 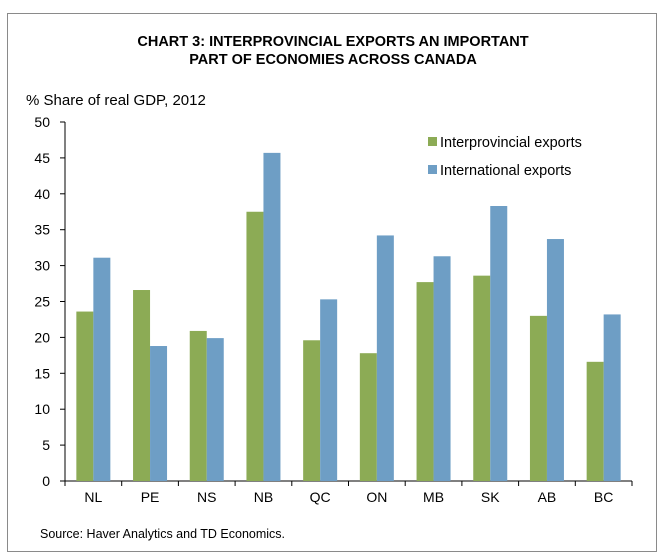 I want to click on y-axis-label: % Share of real GDP, 2012, so click(x=116, y=100).